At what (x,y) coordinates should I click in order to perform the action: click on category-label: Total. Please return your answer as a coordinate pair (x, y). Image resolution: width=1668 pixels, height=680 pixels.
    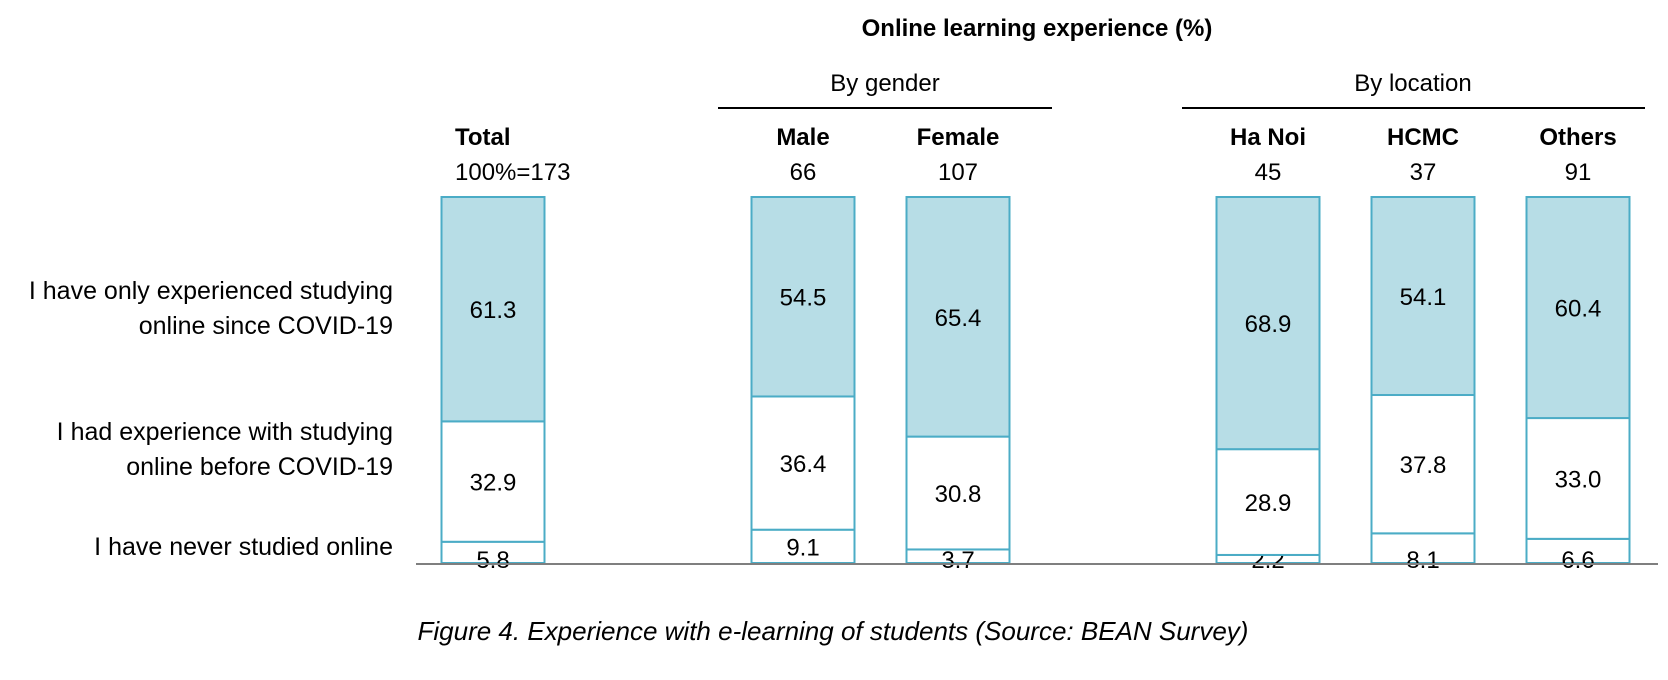
    Looking at the image, I should click on (483, 137).